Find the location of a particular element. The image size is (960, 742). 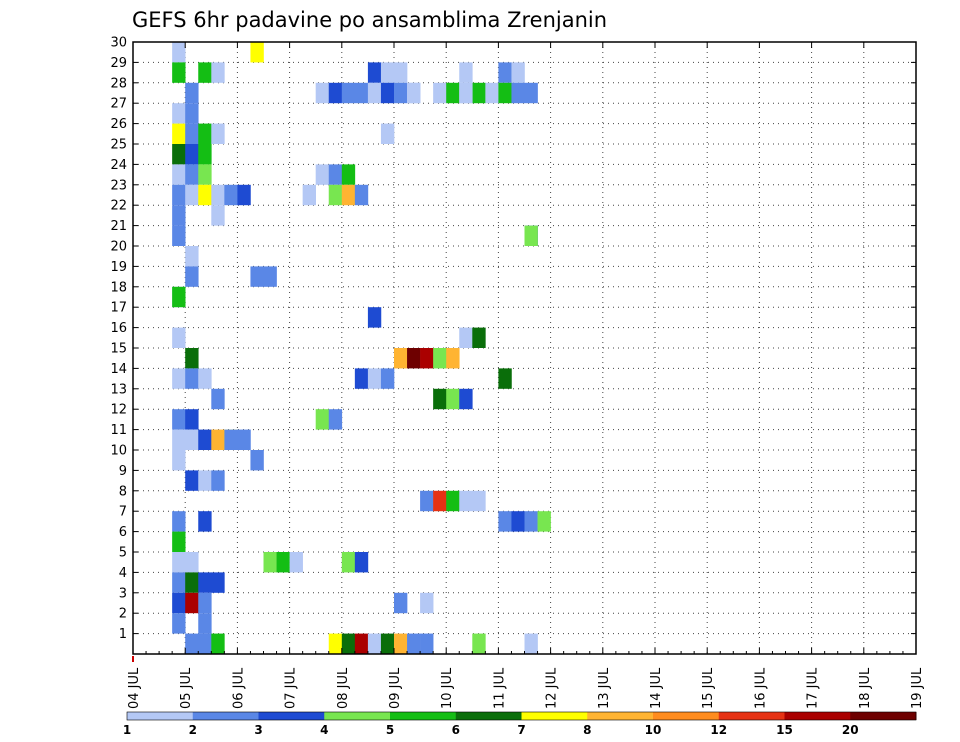

x-tick-label: 11 JUL is located at coordinates (499, 688).